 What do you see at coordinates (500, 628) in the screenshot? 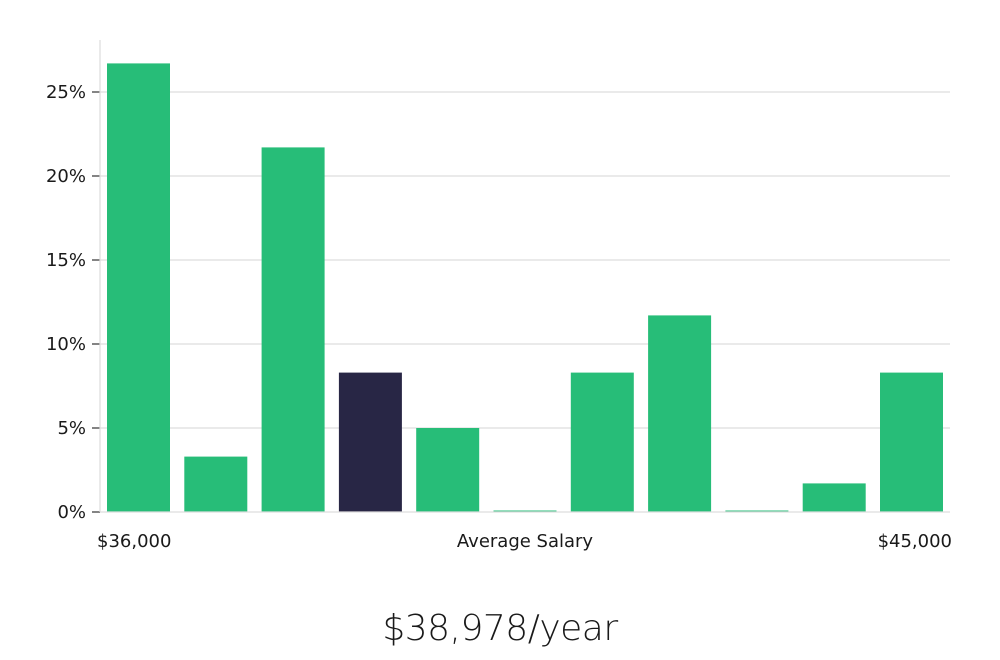
I see `average-salary-value: $38,978/year` at bounding box center [500, 628].